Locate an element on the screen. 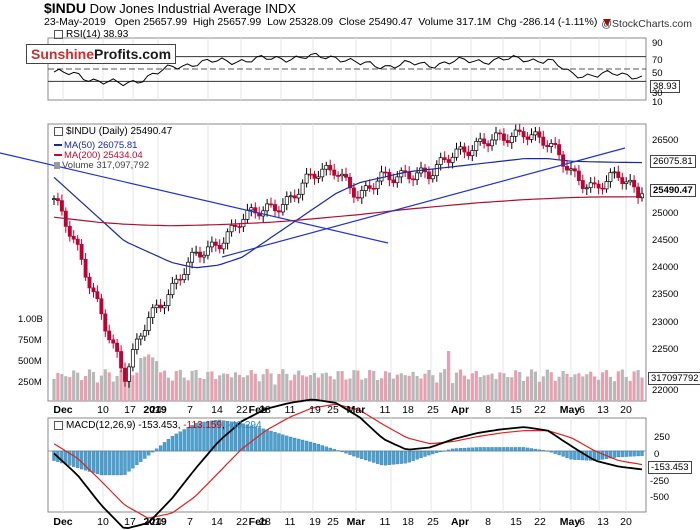 The width and height of the screenshot is (700, 530). open-label: Open is located at coordinates (127, 22).